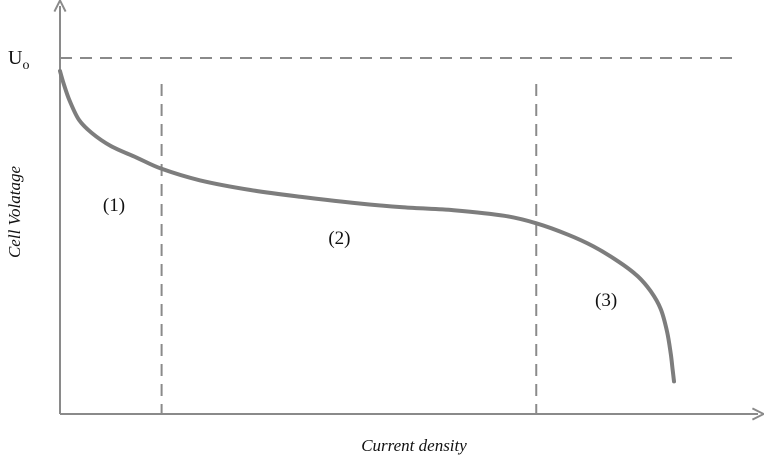 Image resolution: width=764 pixels, height=458 pixels. Describe the element at coordinates (25, 65) in the screenshot. I see `reference-voltage-subscript: o` at that location.